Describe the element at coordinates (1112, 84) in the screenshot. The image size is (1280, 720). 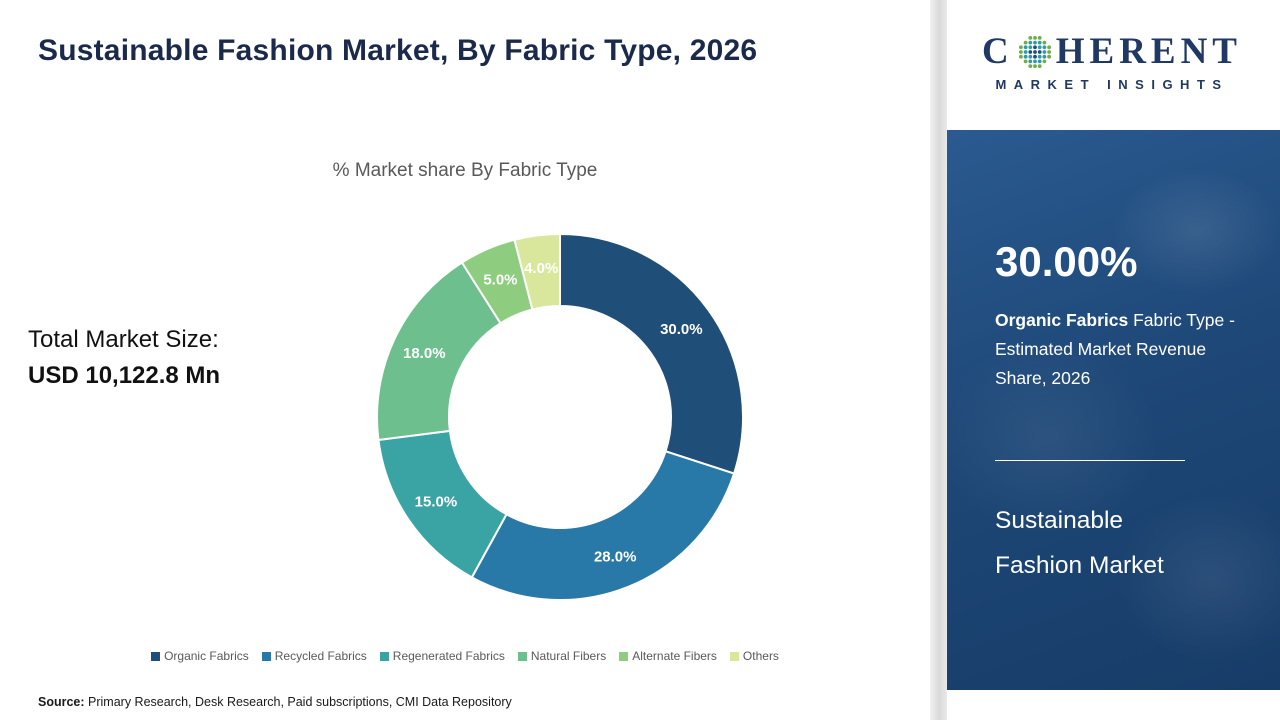
I see `brand-logo-subtitle: MARKET INSIGHTS` at that location.